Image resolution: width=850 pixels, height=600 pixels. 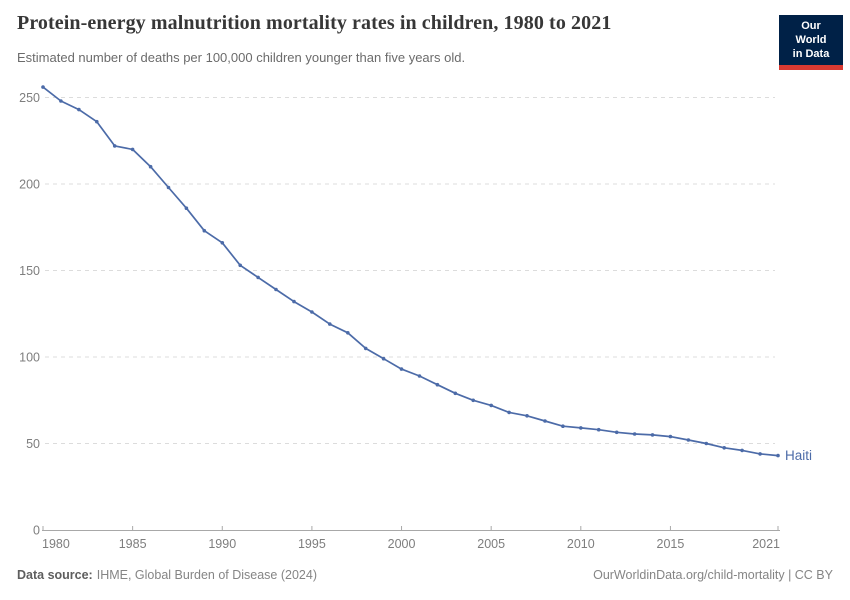 I want to click on x-tick-label: 2000, so click(x=402, y=544).